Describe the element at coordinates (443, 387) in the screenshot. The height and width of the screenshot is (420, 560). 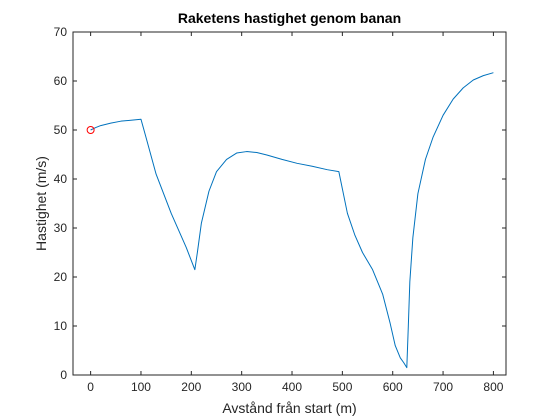
I see `x-tick-label: 700` at that location.